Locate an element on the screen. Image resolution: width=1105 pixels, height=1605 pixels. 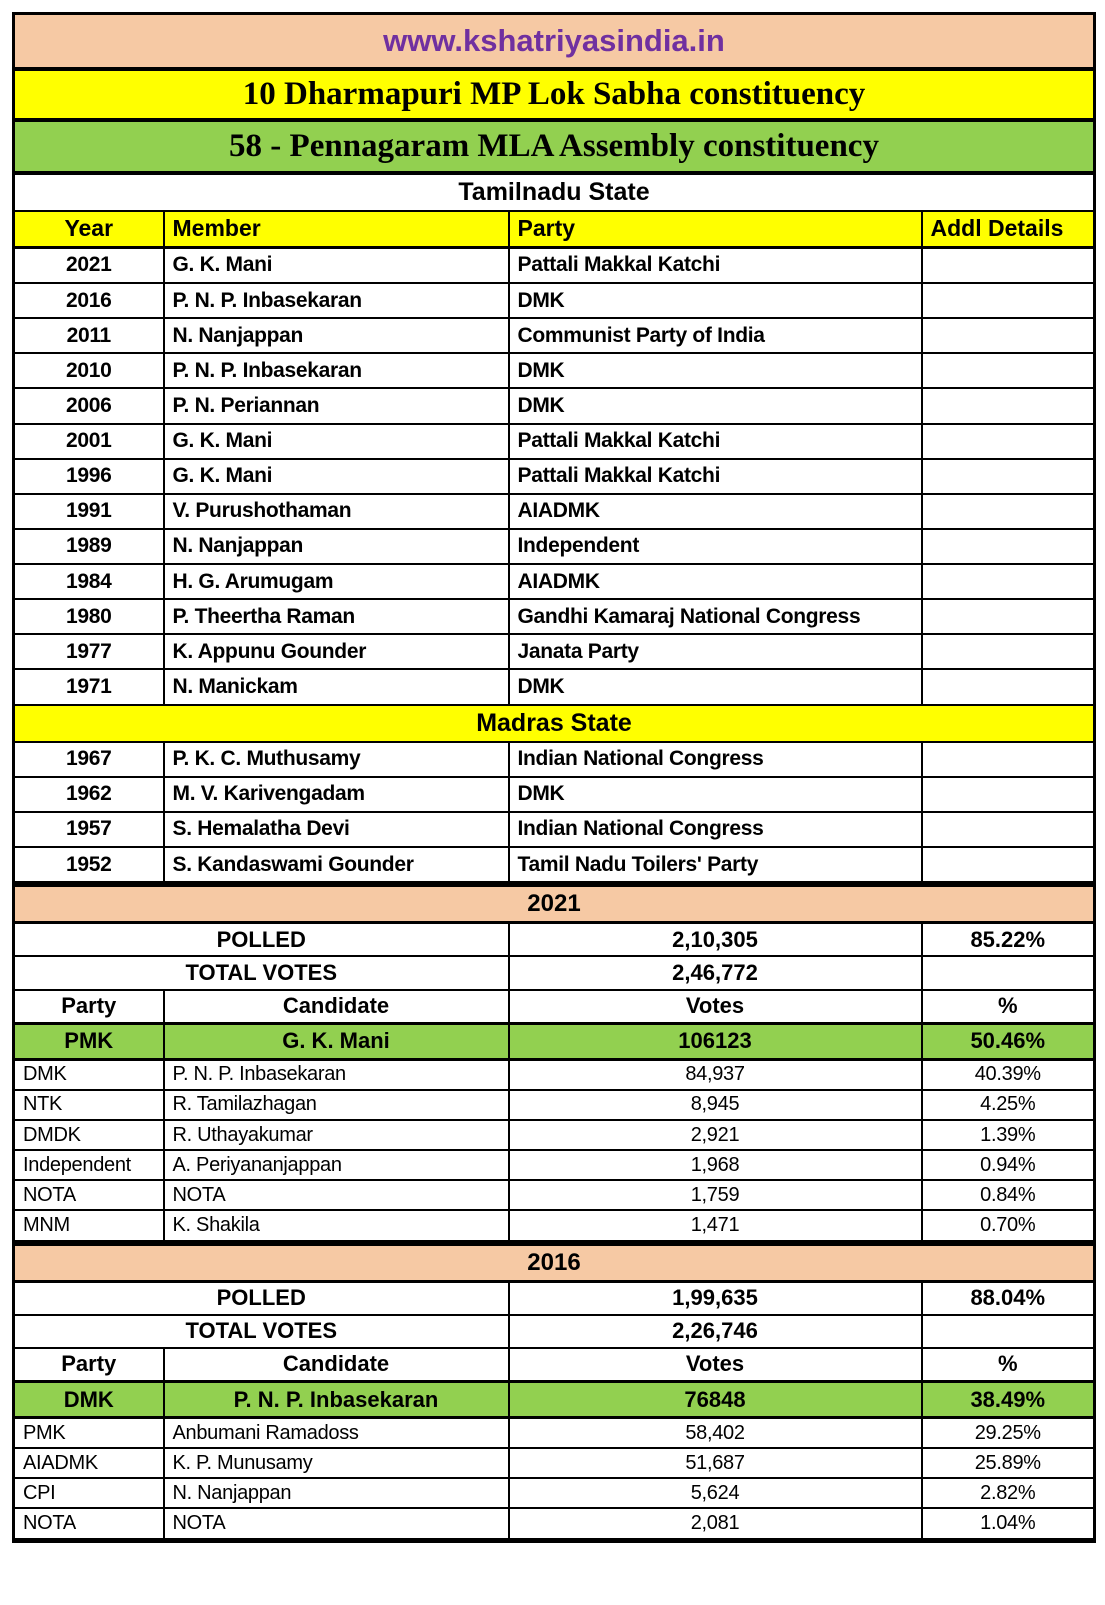
party-cell: Communist Party of India is located at coordinates (715, 336).